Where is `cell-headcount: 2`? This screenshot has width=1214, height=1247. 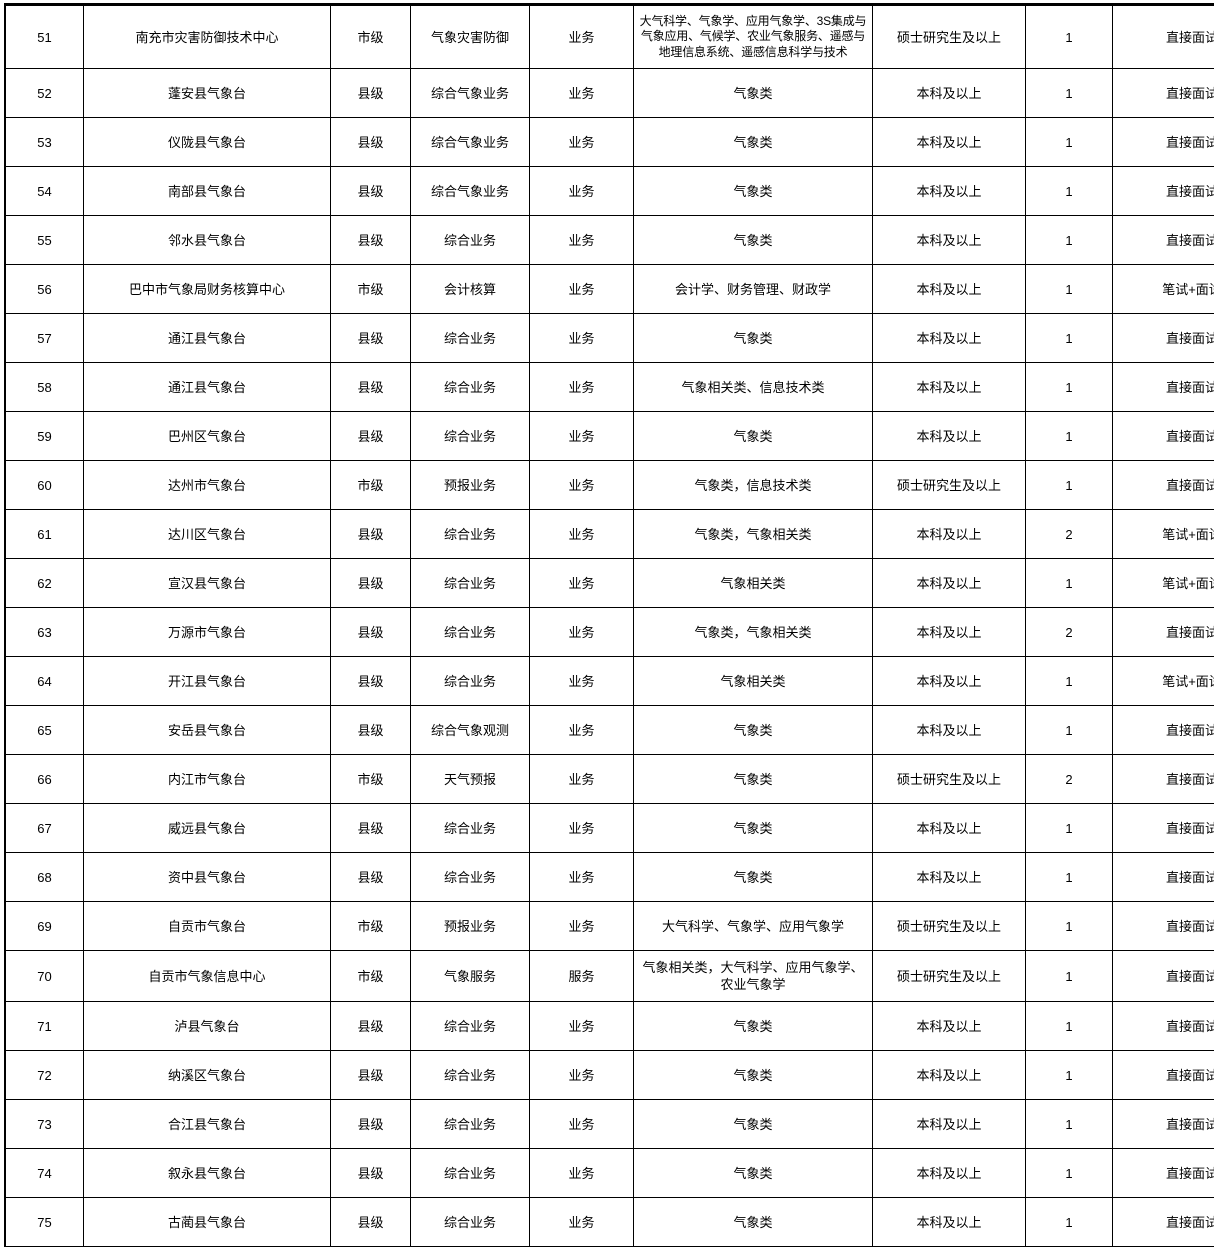 cell-headcount: 2 is located at coordinates (1069, 632).